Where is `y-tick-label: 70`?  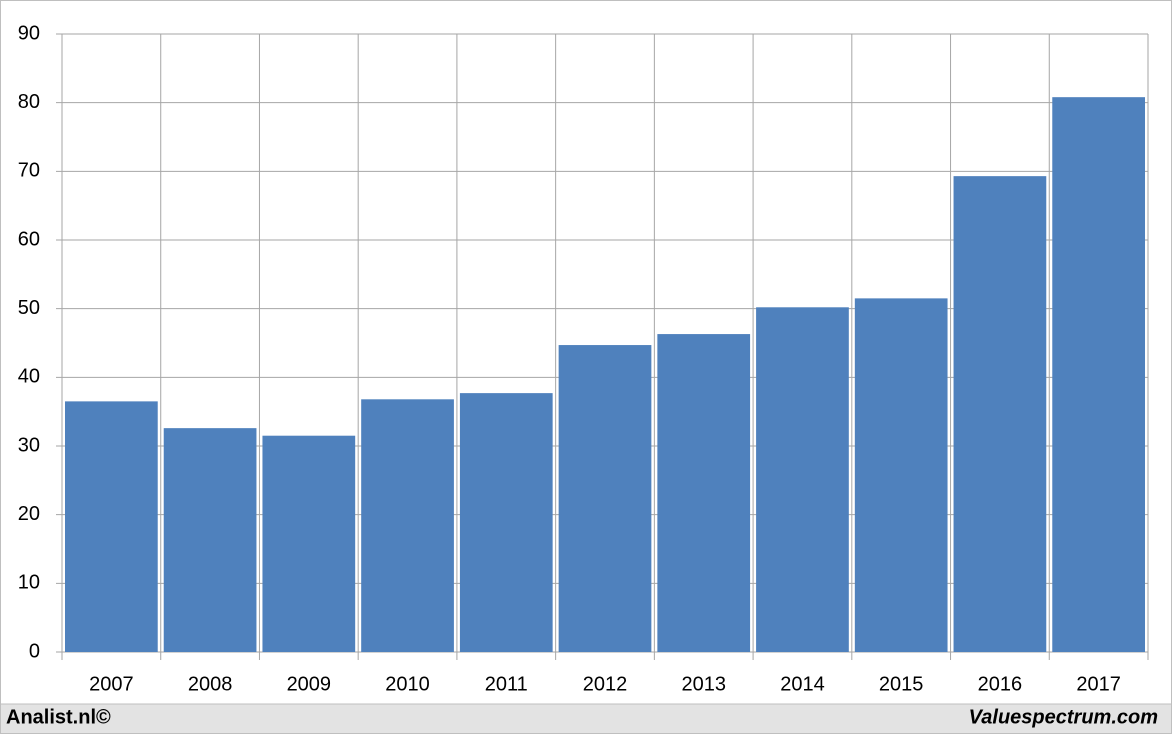
y-tick-label: 70 is located at coordinates (29, 171).